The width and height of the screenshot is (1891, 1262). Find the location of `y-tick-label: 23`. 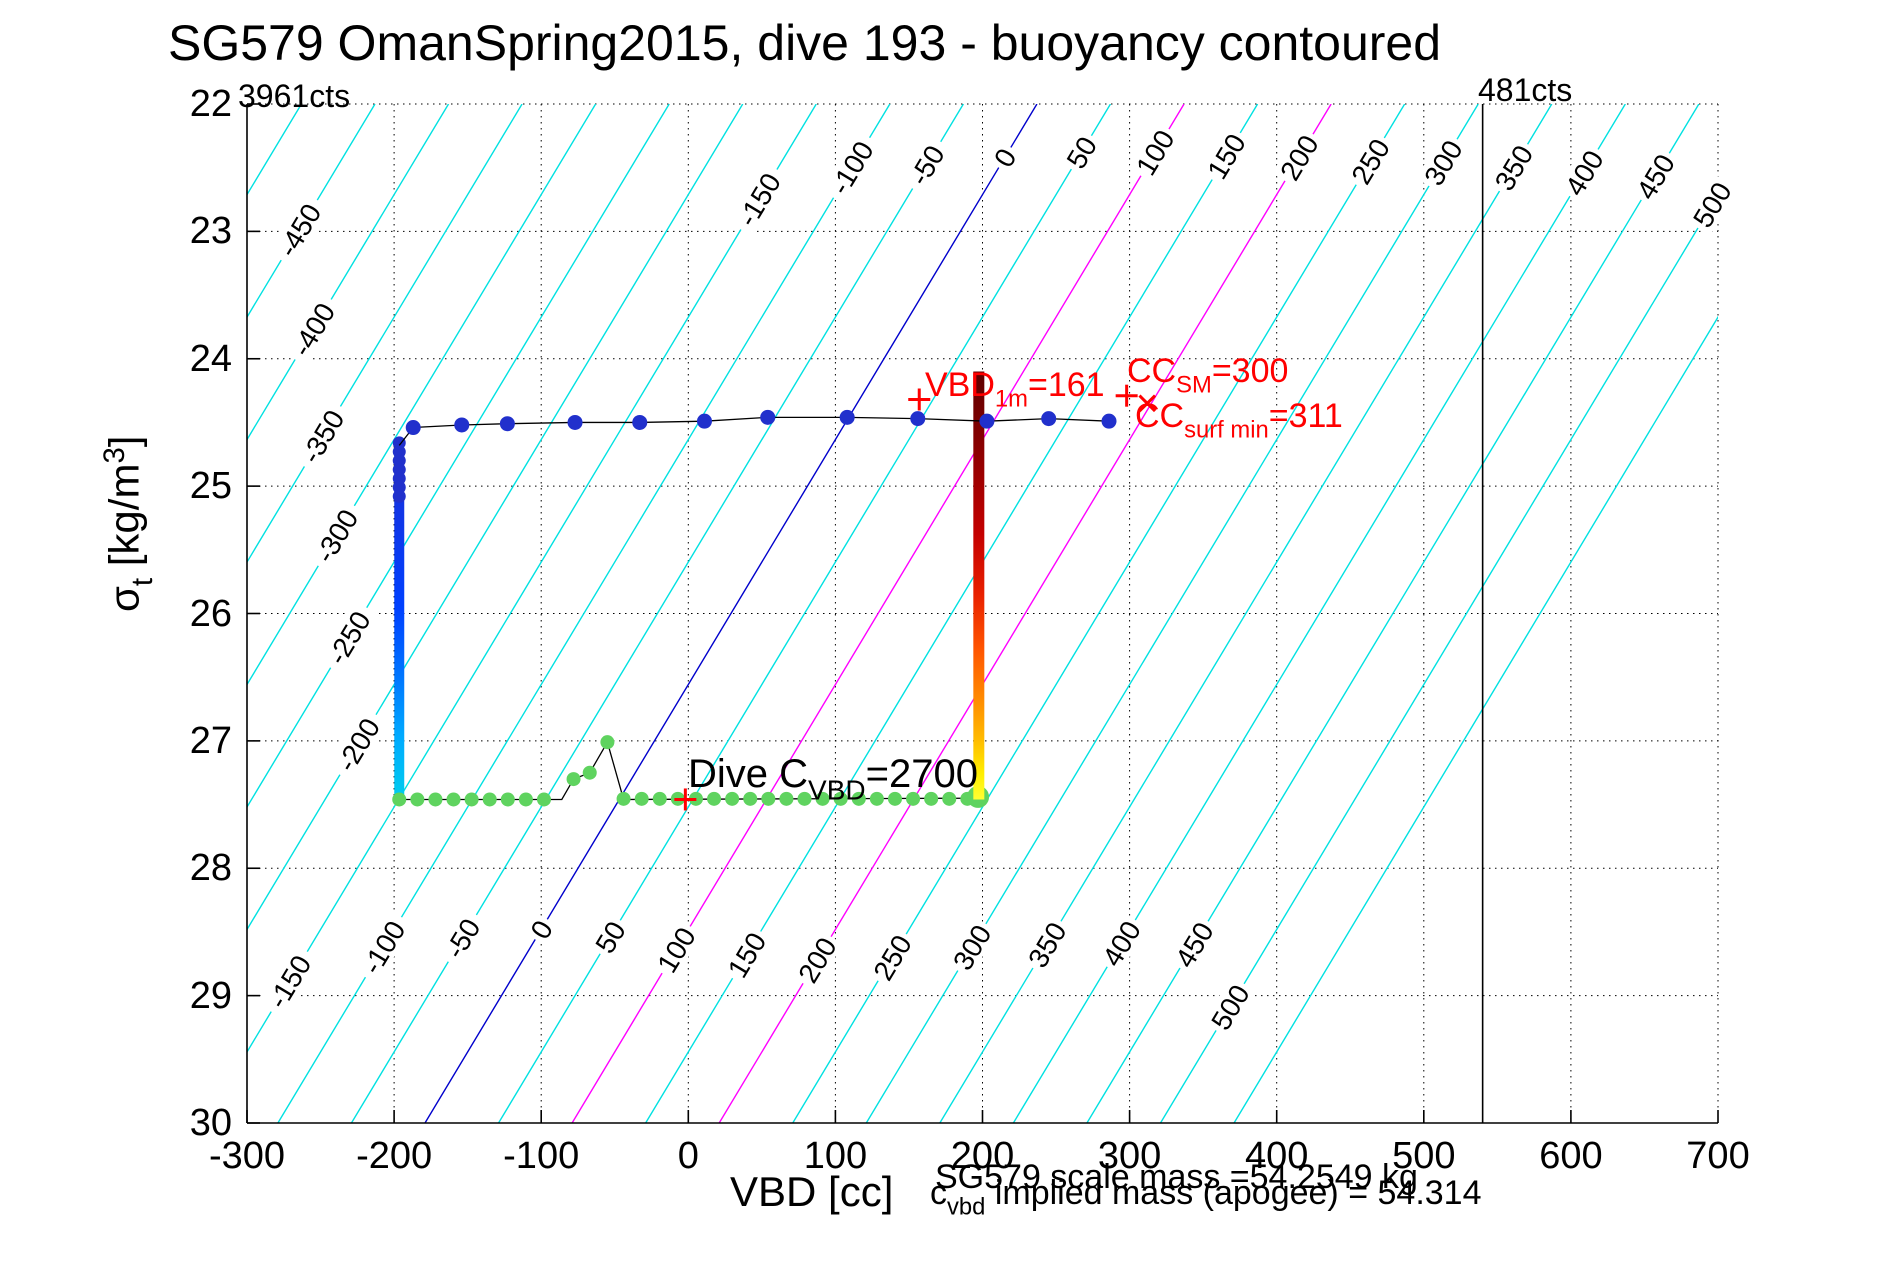

y-tick-label: 23 is located at coordinates (210, 231).